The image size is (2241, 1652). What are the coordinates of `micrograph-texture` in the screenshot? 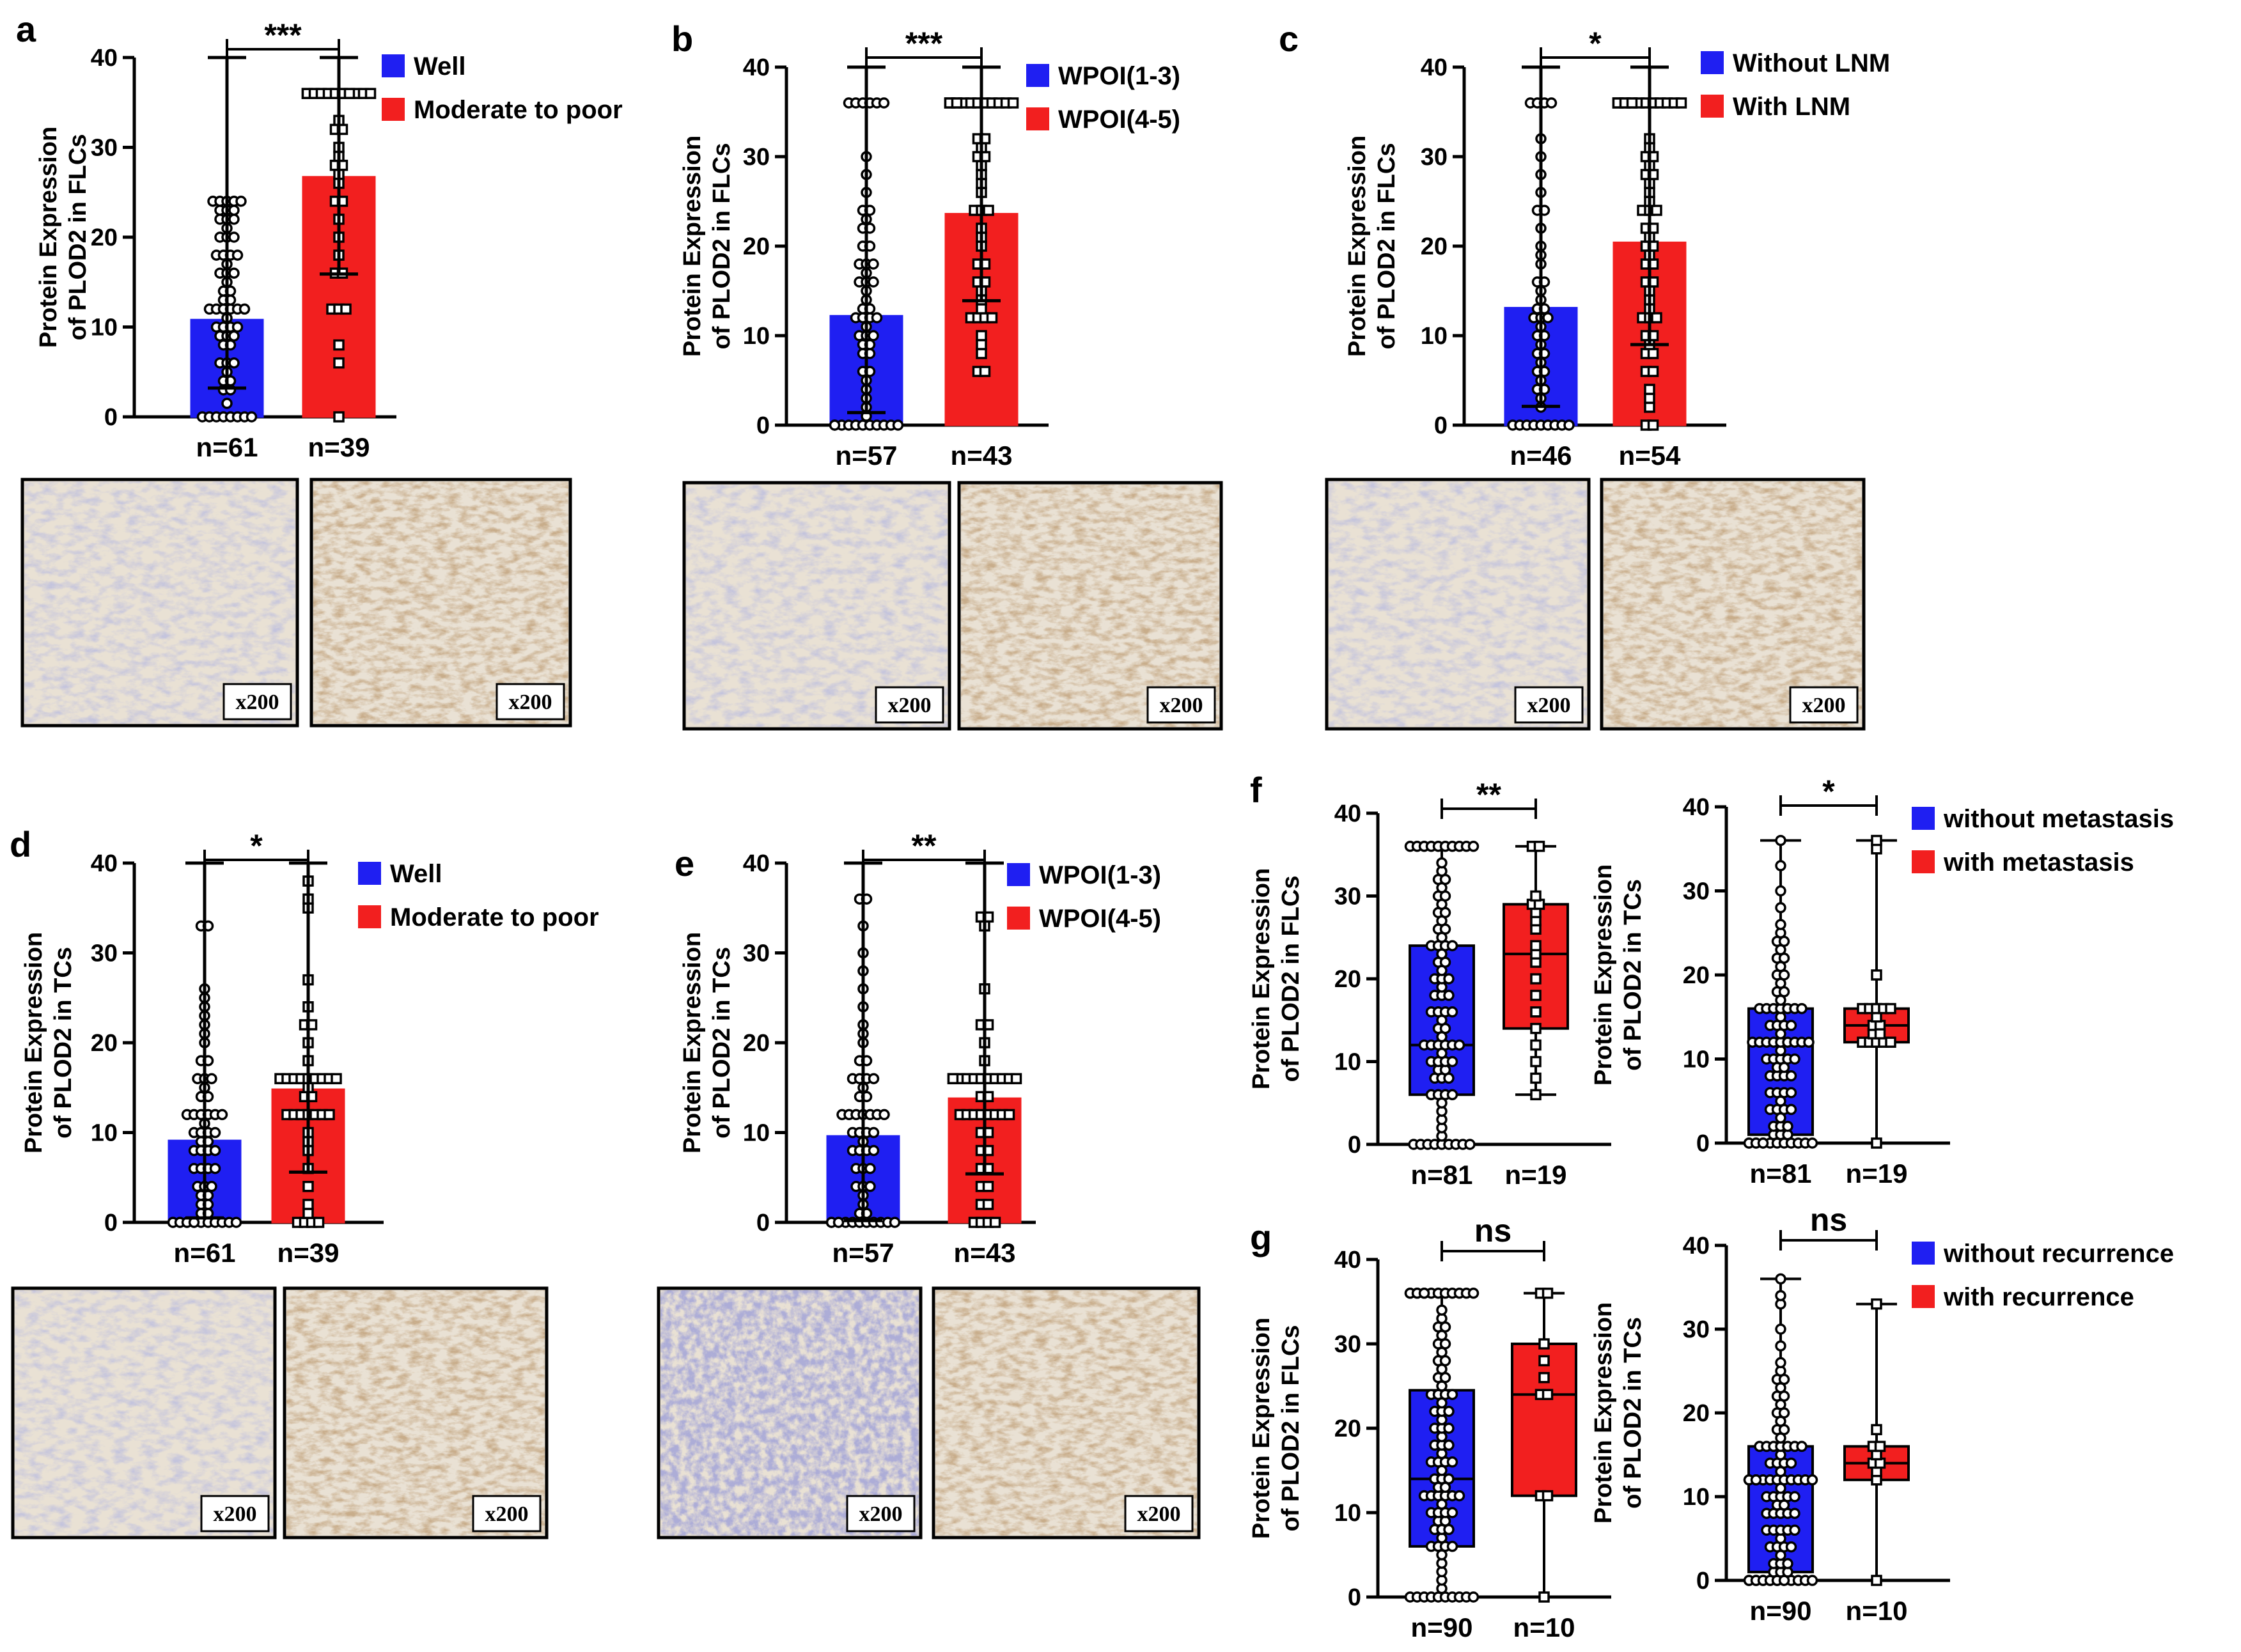 It's located at (1733, 604).